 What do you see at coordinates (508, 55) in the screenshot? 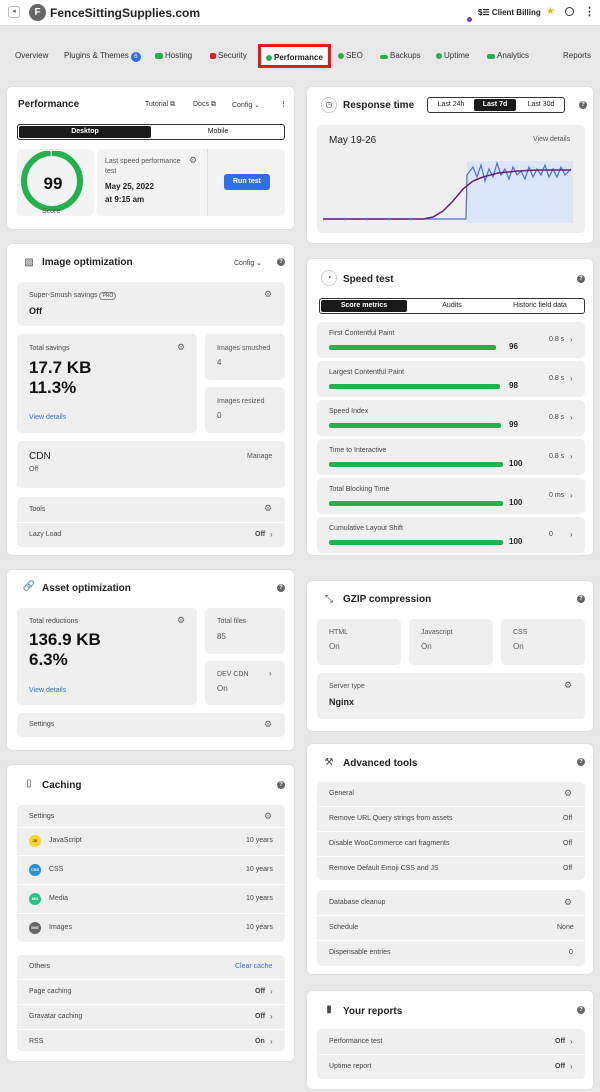
I see `tab-analytics: Analytics` at bounding box center [508, 55].